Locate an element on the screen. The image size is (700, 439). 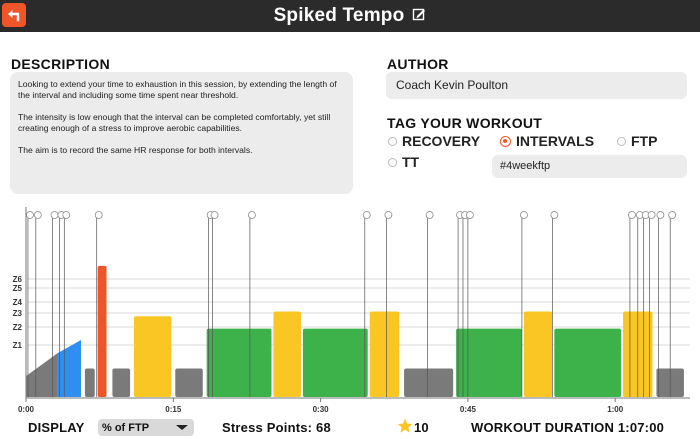
tag-option-label: TT is located at coordinates (411, 162).